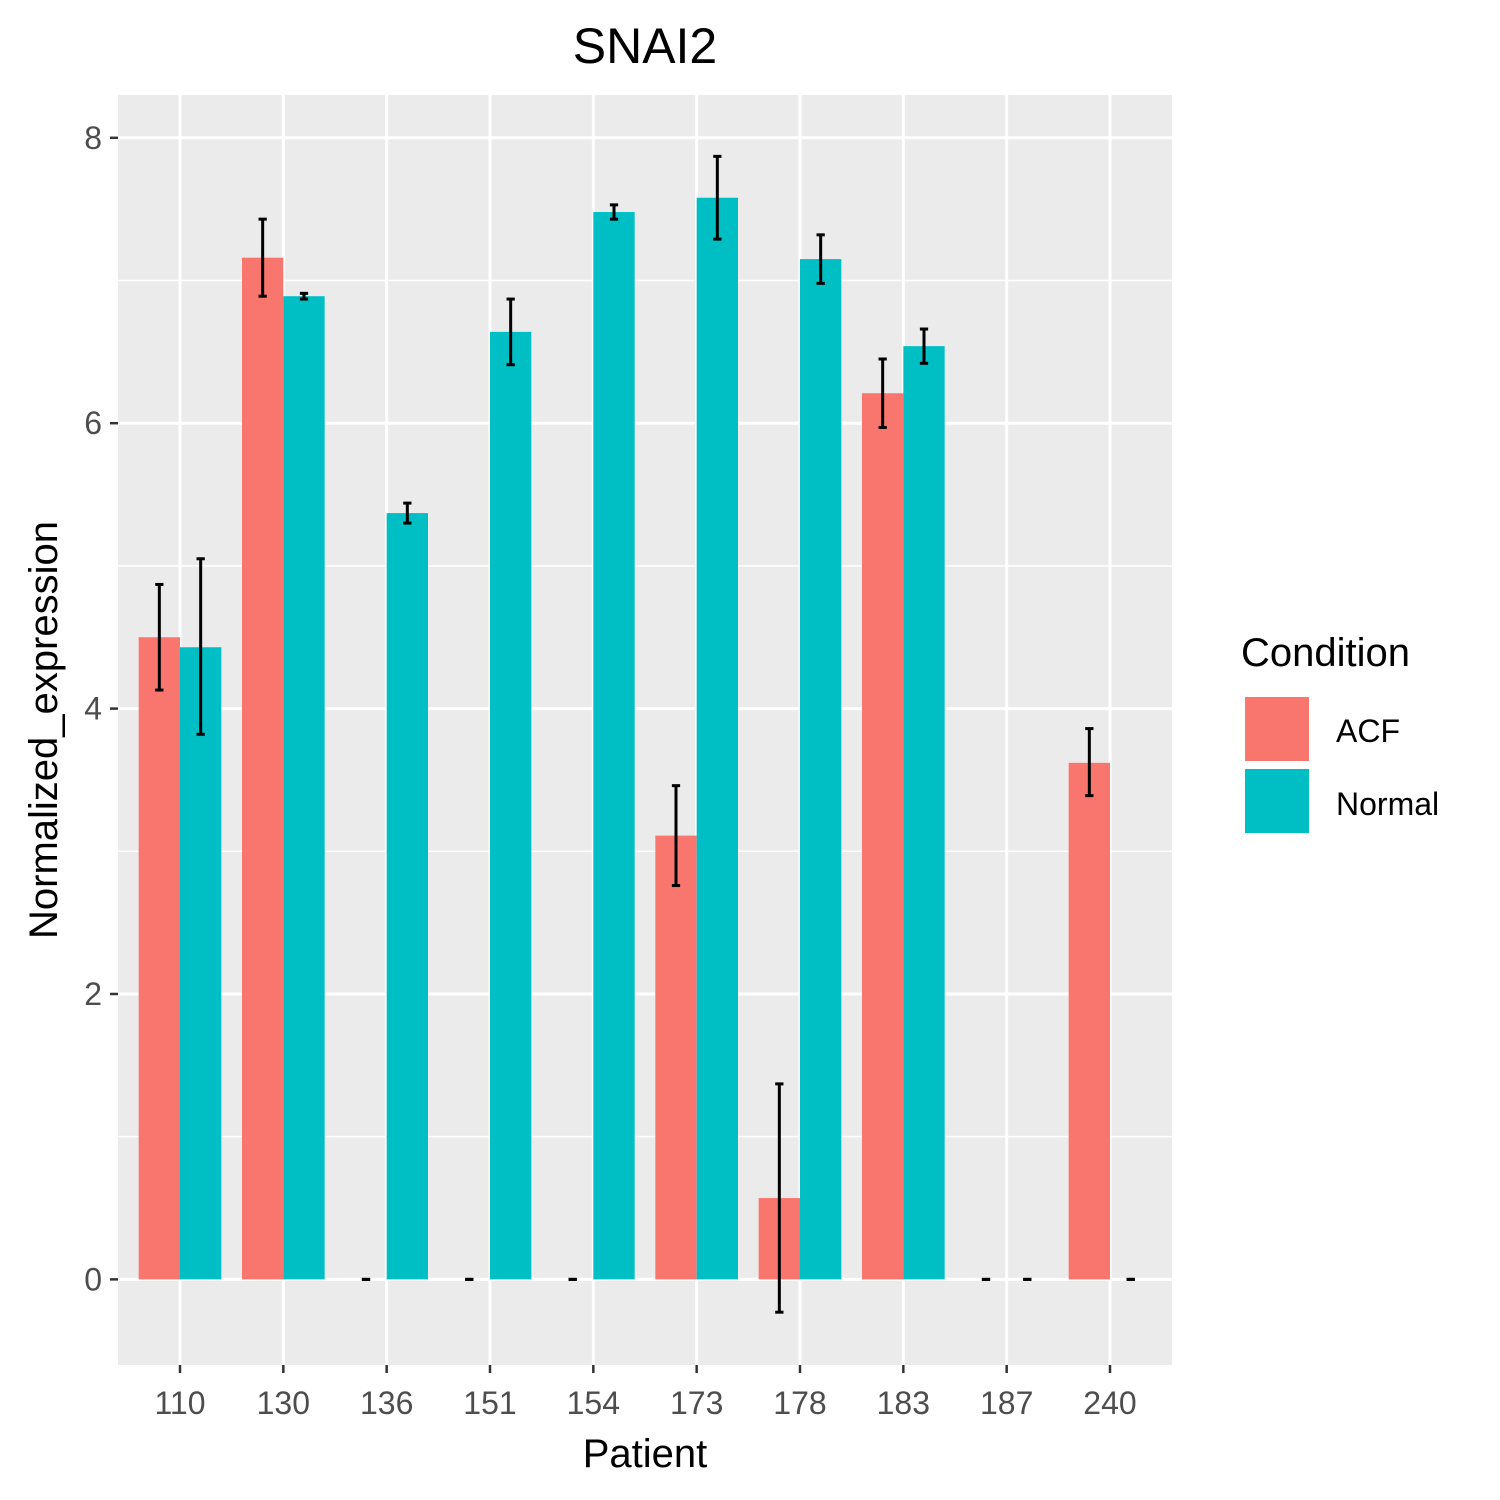 The height and width of the screenshot is (1500, 1500). Describe the element at coordinates (44, 730) in the screenshot. I see `y-axis-title: Normalized_expression` at that location.